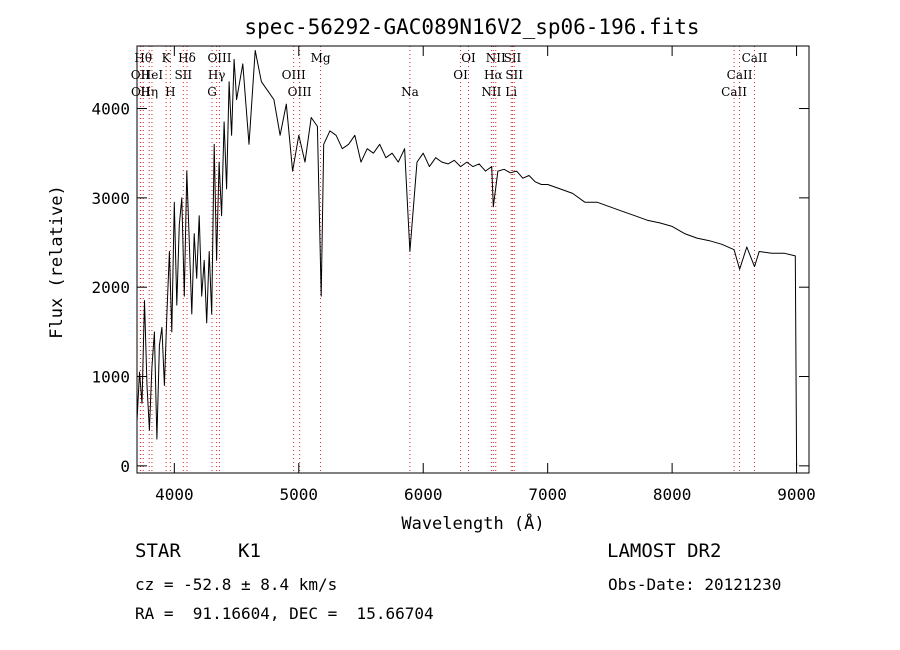 Image resolution: width=900 pixels, height=650 pixels. I want to click on line-label-26: CaII, so click(755, 58).